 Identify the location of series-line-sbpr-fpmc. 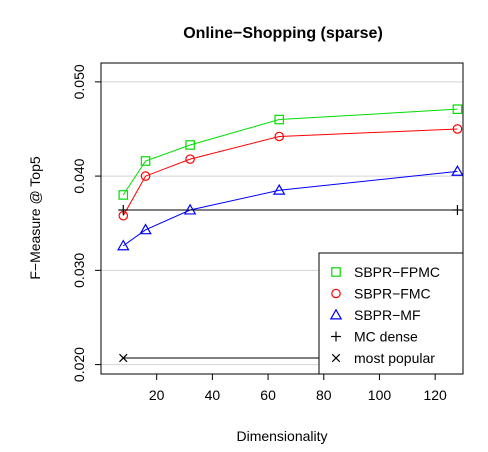
(290, 152).